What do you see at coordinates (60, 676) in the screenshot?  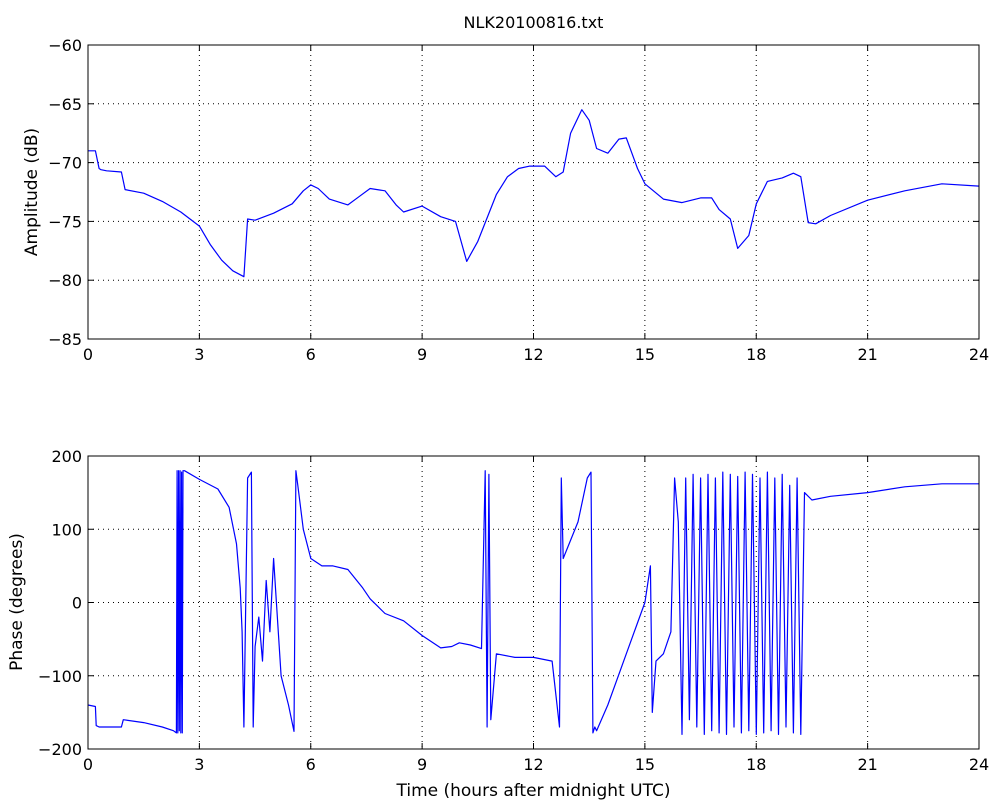 I see `phase-y-tick-label: −100` at bounding box center [60, 676].